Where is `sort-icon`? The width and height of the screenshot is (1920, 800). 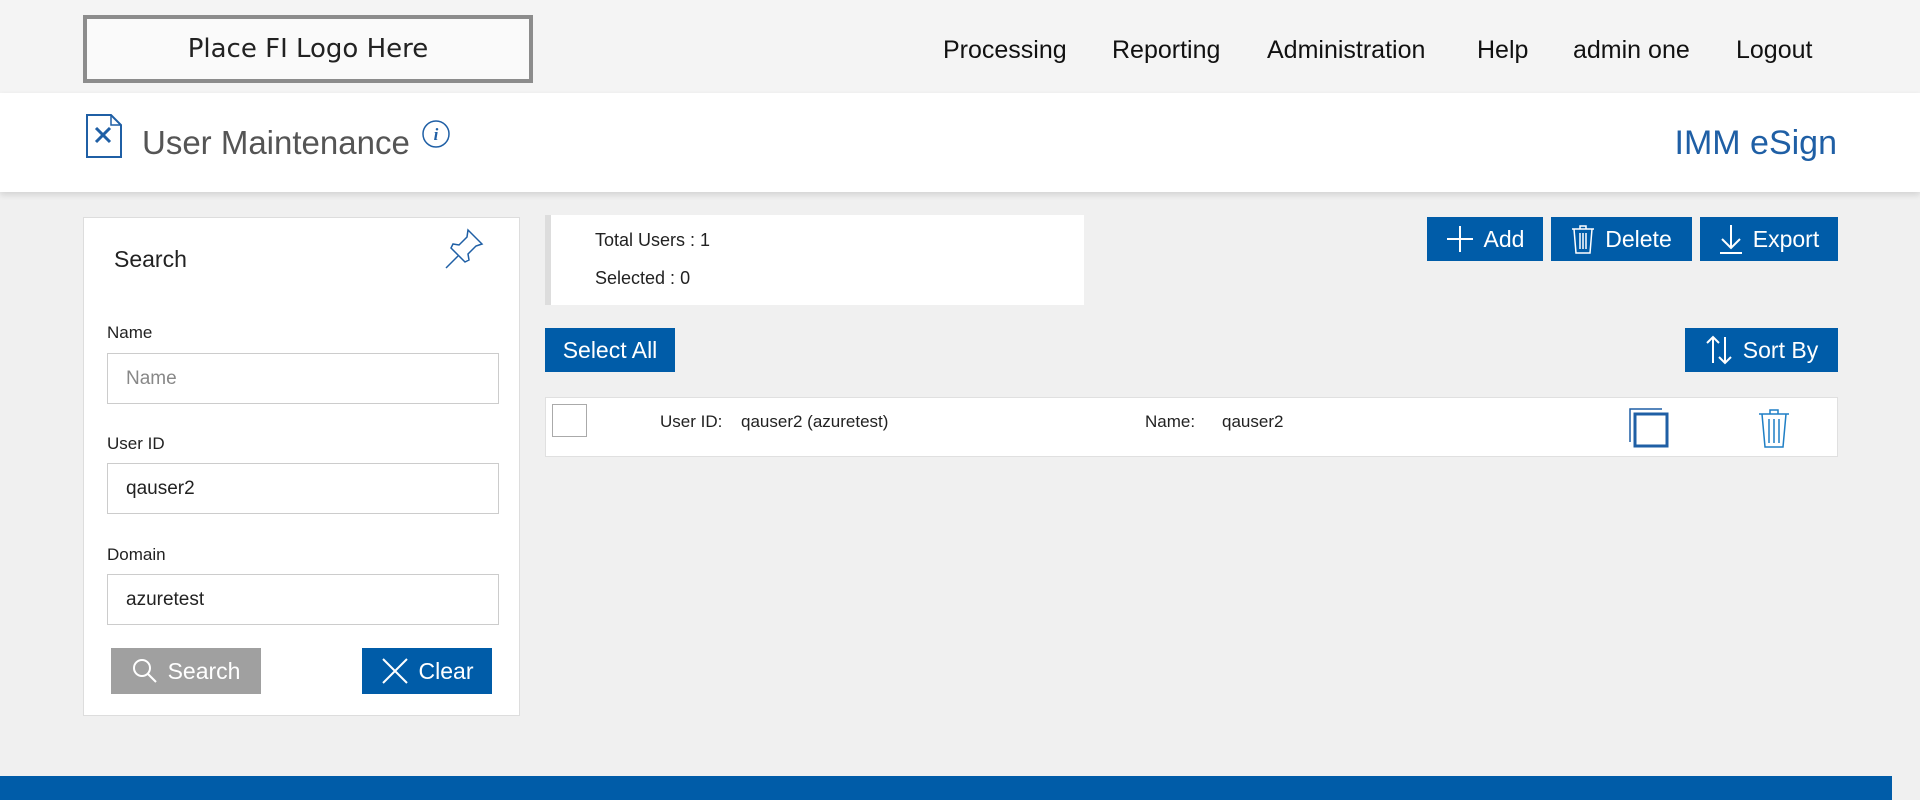
sort-icon is located at coordinates (1719, 350).